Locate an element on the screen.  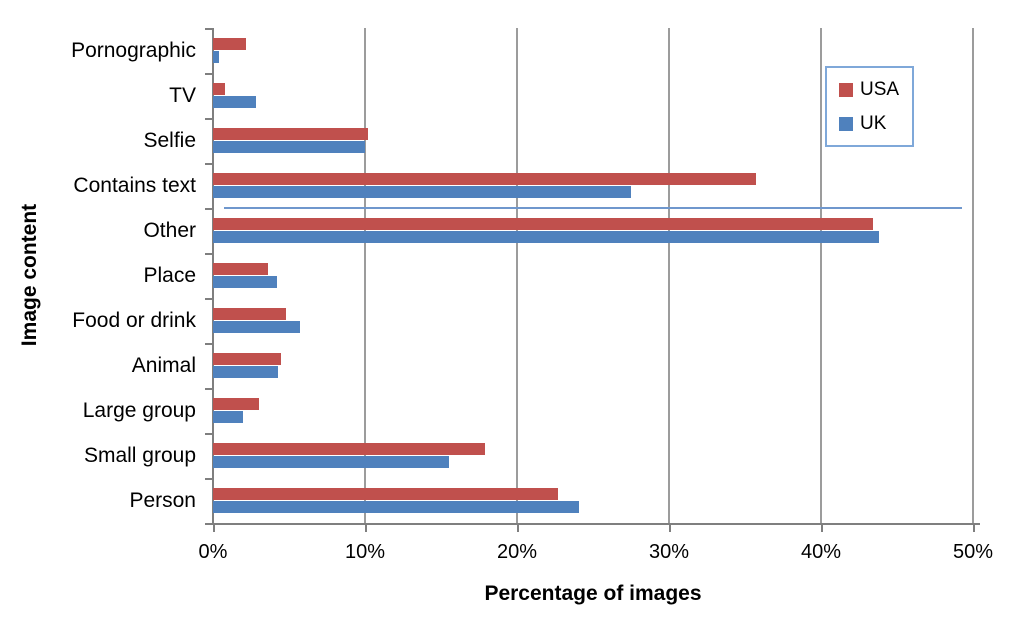
legend-item: USA is located at coordinates (875, 89).